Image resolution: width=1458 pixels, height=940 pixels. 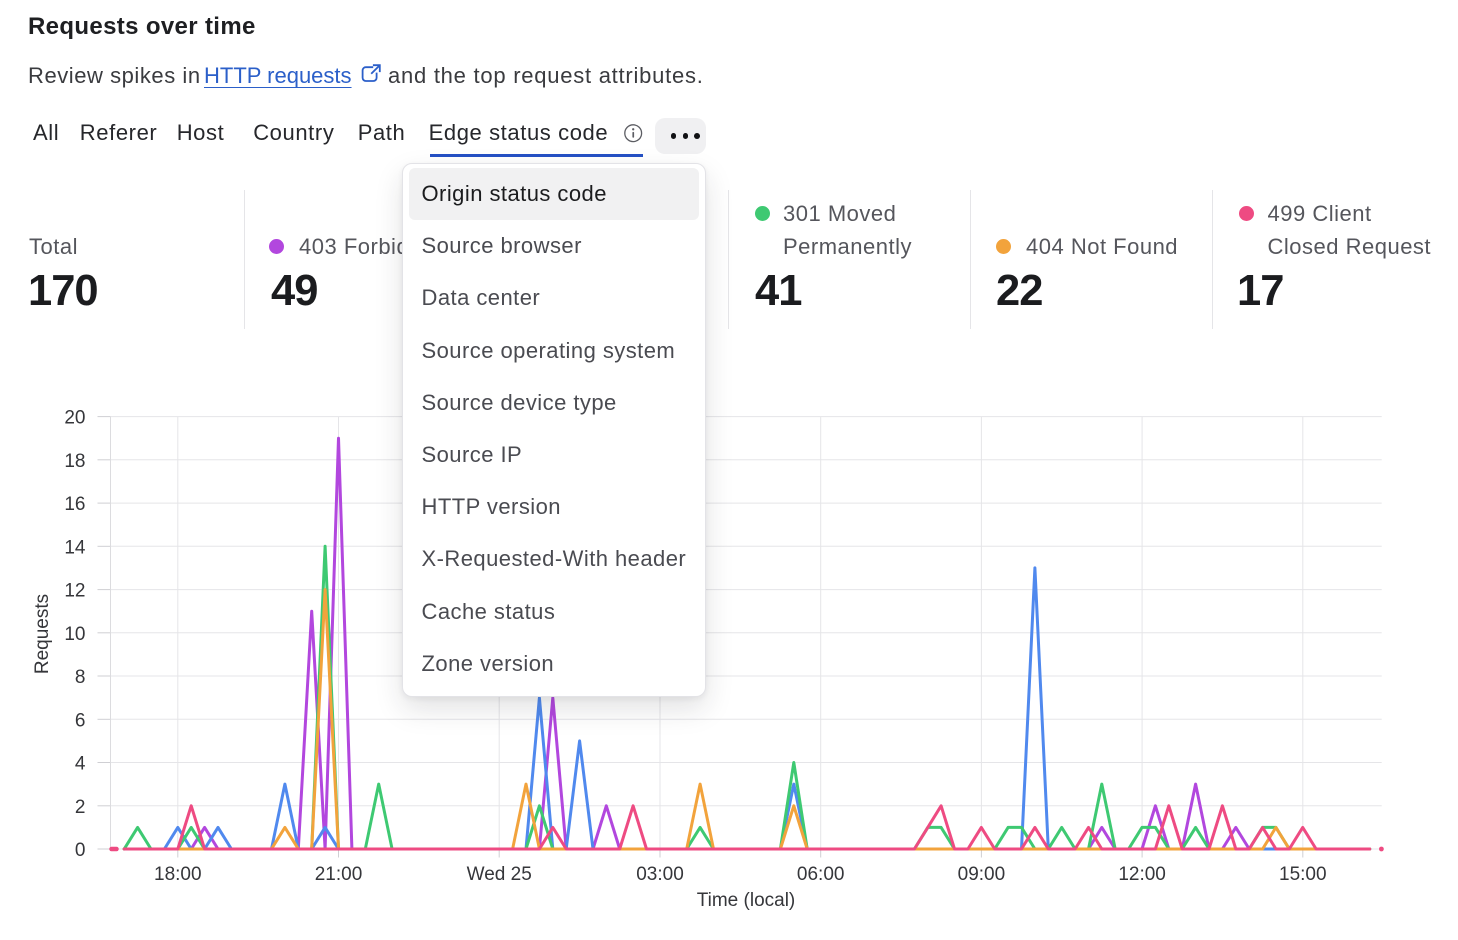 I want to click on svg-text: Requests, so click(x=42, y=634).